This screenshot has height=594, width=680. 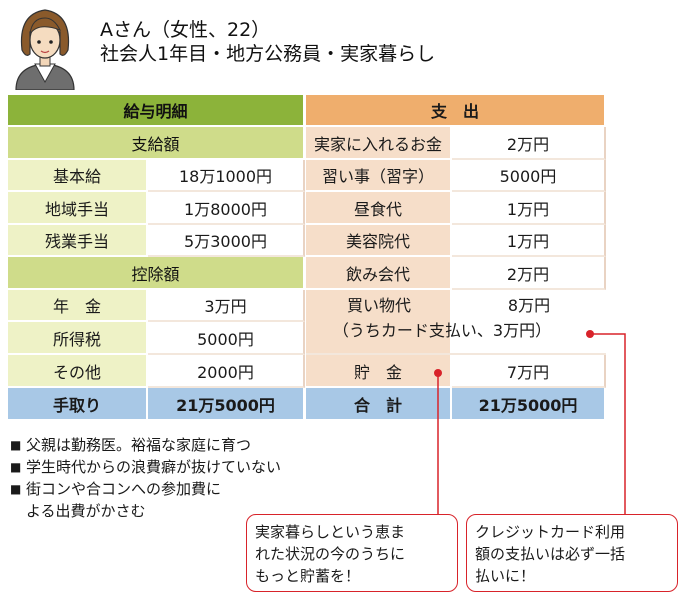 I want to click on table-row: 飲み会代 2万円, so click(x=456, y=273).